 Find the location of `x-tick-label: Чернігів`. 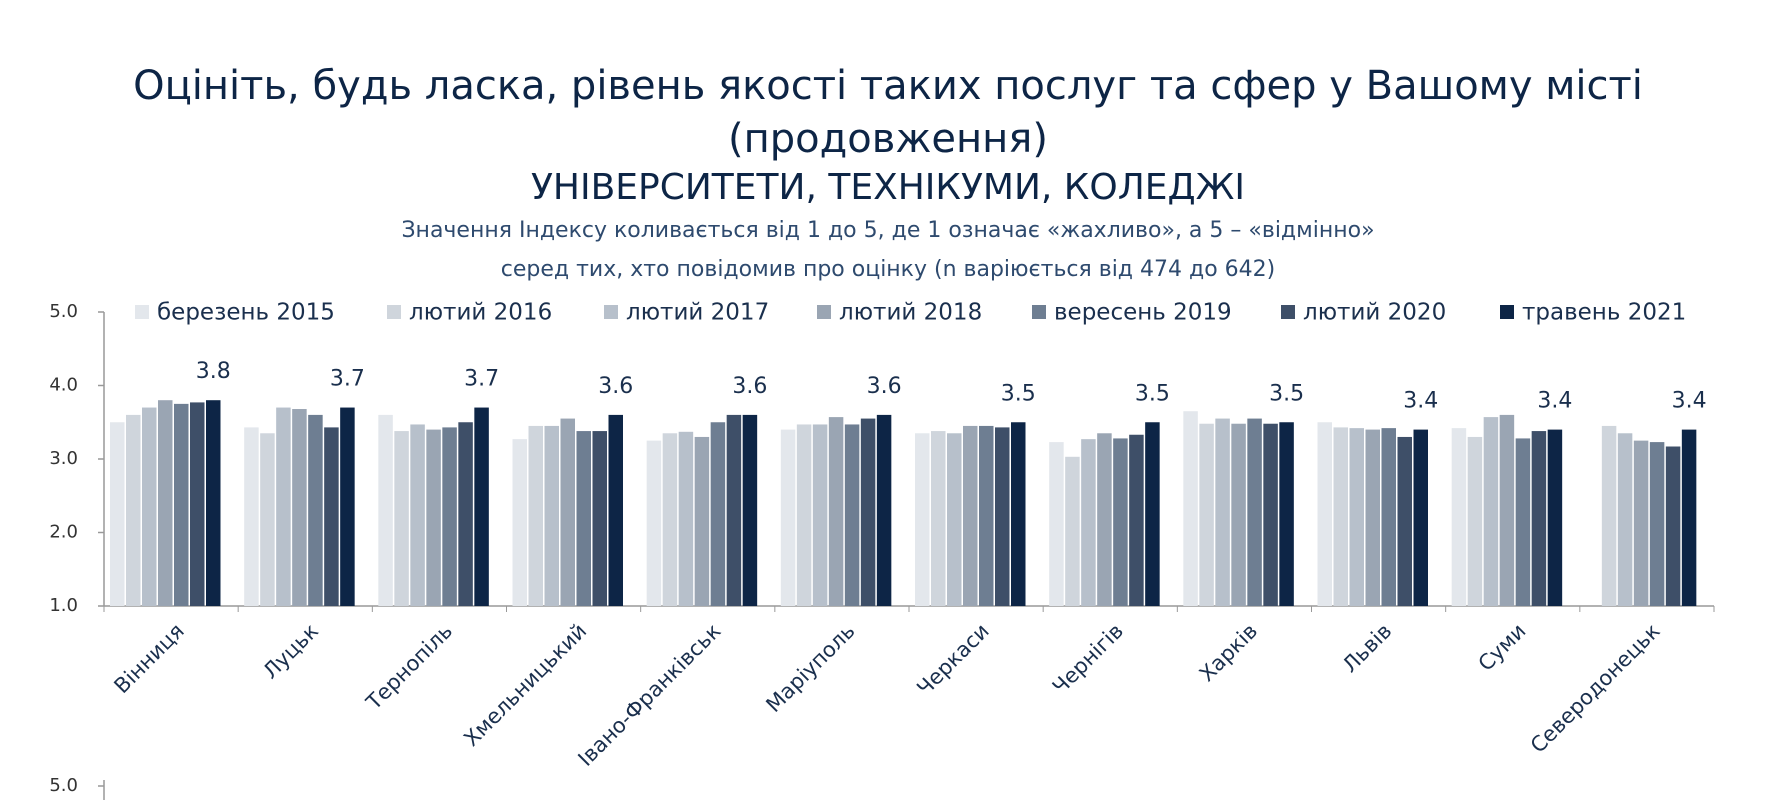

x-tick-label: Чернігів is located at coordinates (1088, 659).